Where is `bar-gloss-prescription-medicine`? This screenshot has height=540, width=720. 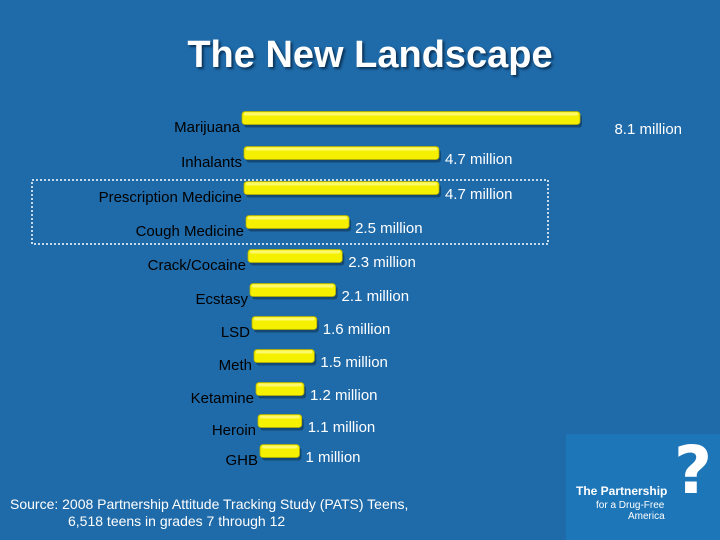 bar-gloss-prescription-medicine is located at coordinates (341, 184).